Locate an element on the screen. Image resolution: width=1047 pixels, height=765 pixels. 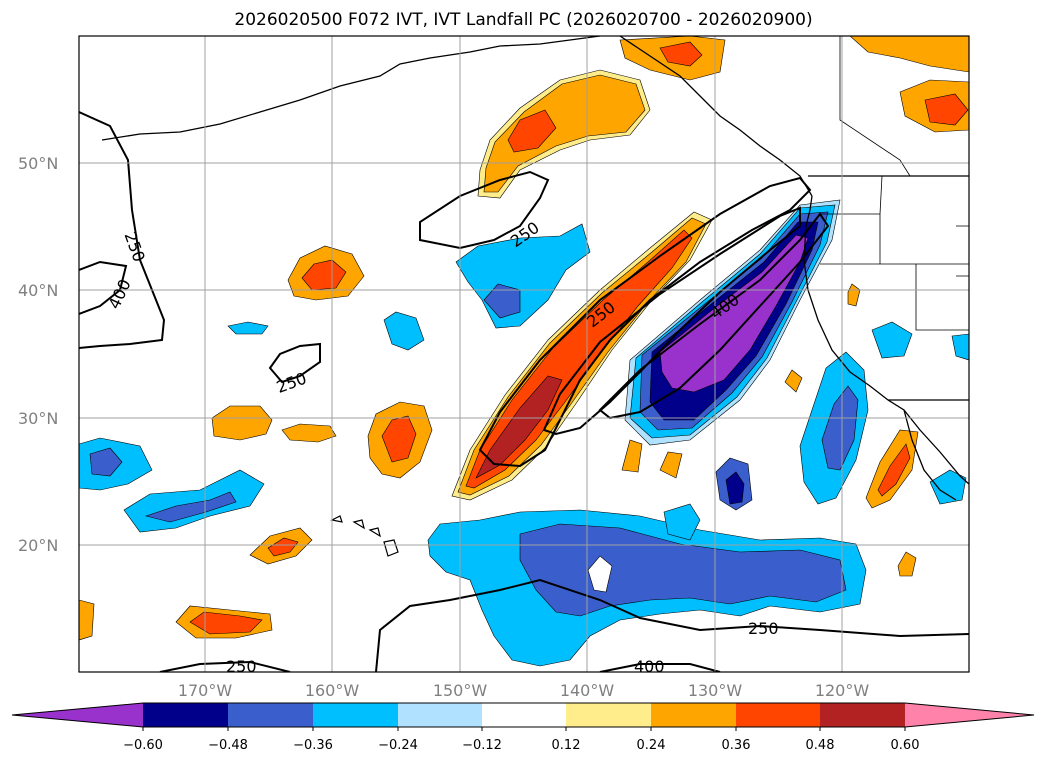
longitude-axis: 170°W 160°W 150°W 140°W 130°W 120°W is located at coordinates (524, 690).